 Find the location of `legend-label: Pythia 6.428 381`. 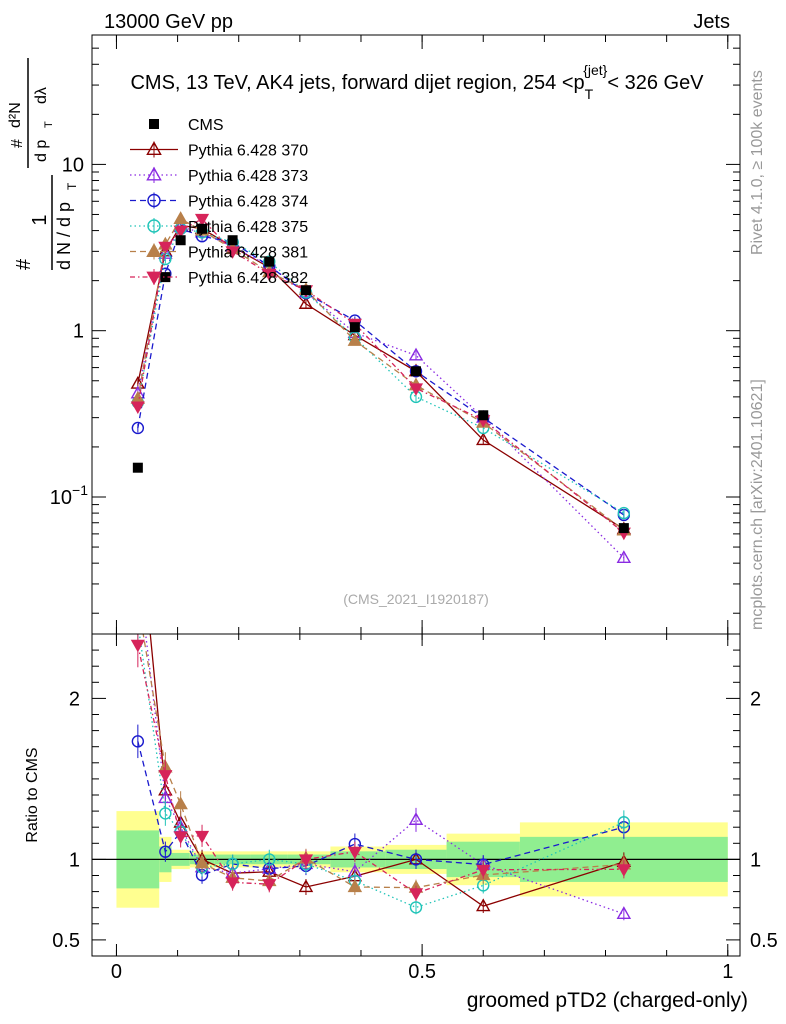

legend-label: Pythia 6.428 381 is located at coordinates (248, 253).